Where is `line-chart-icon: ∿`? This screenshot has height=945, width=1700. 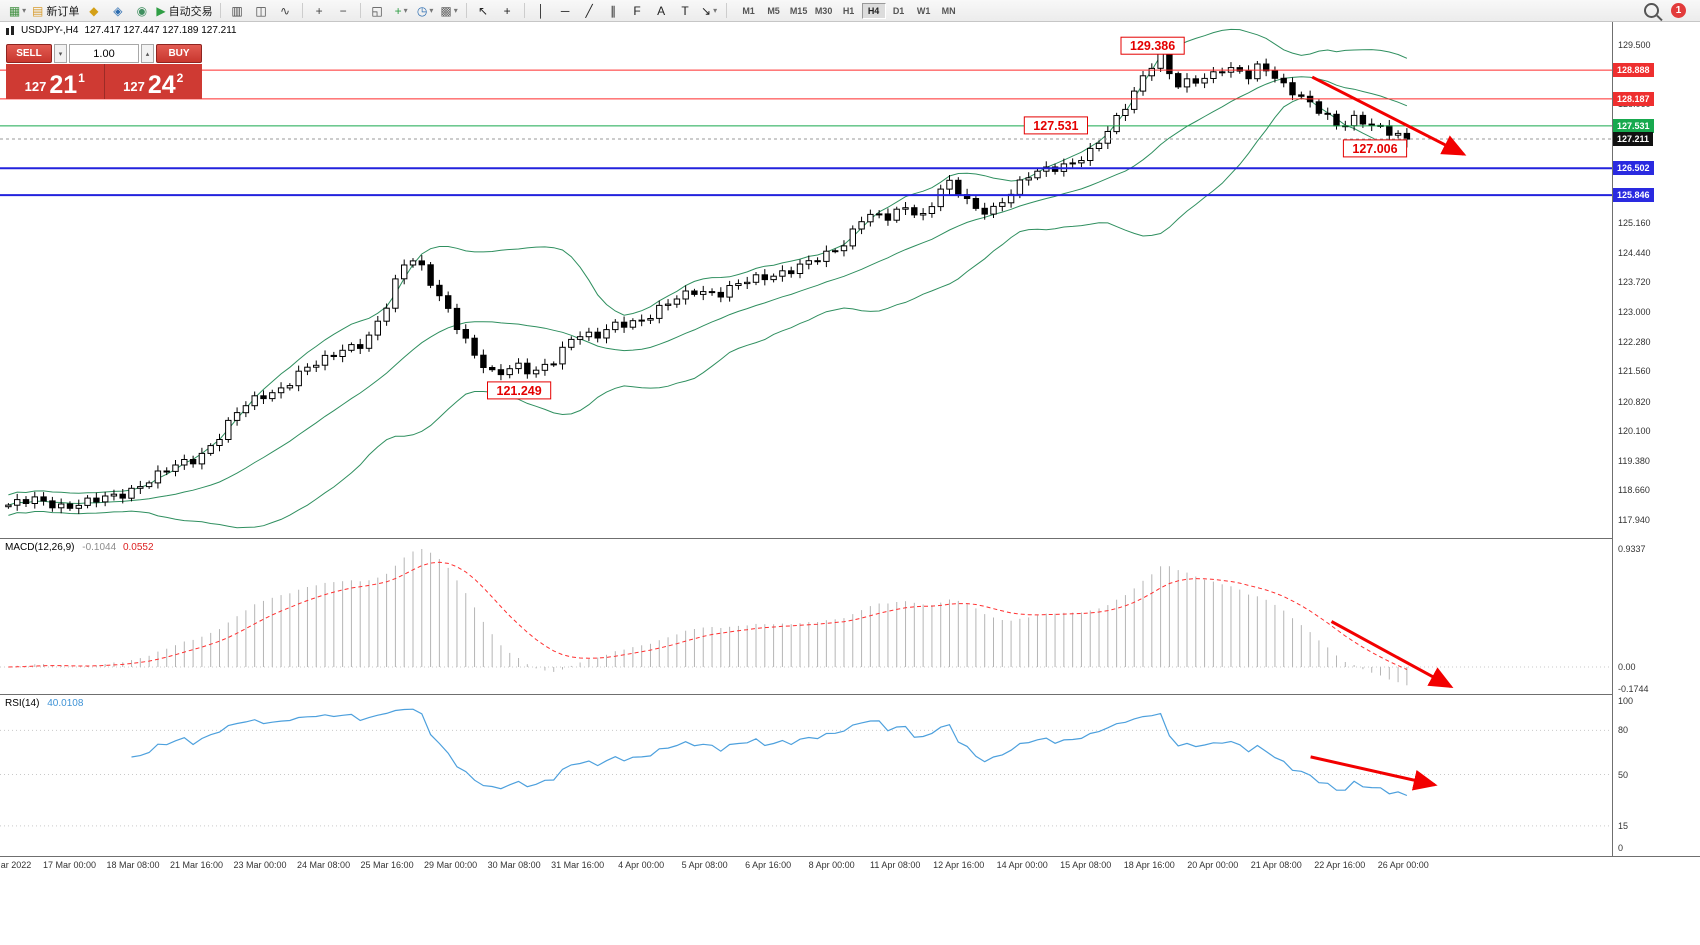 line-chart-icon: ∿ is located at coordinates (285, 10).